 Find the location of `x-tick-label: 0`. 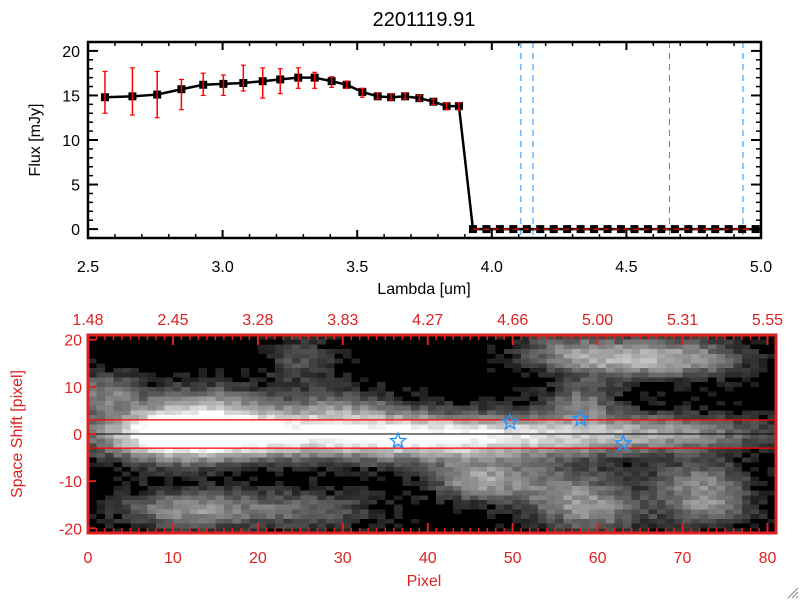

x-tick-label: 0 is located at coordinates (88, 558).